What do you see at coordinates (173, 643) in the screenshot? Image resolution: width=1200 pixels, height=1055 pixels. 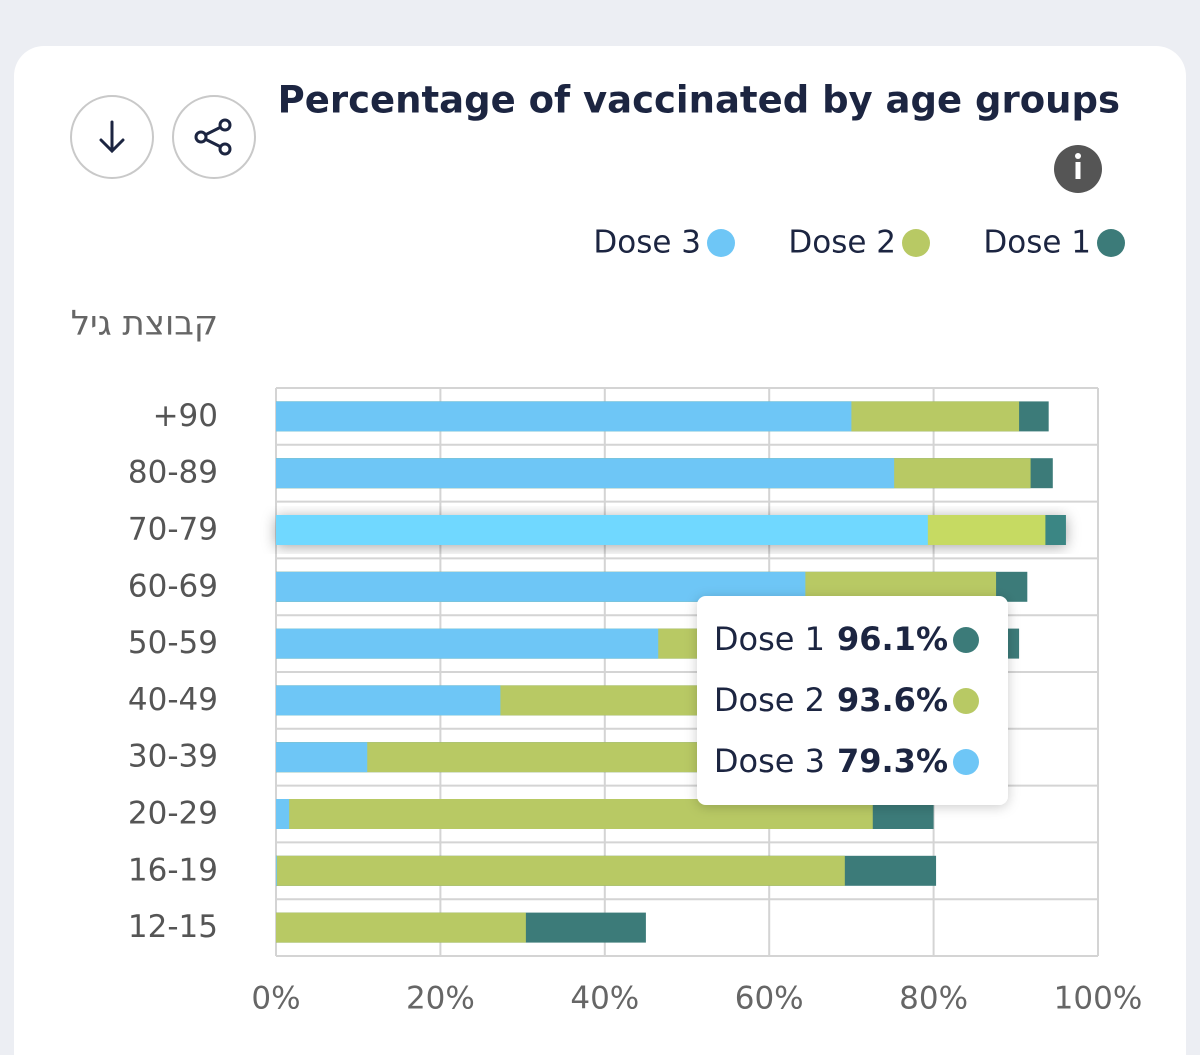 I see `y-tick-label: 50-59` at bounding box center [173, 643].